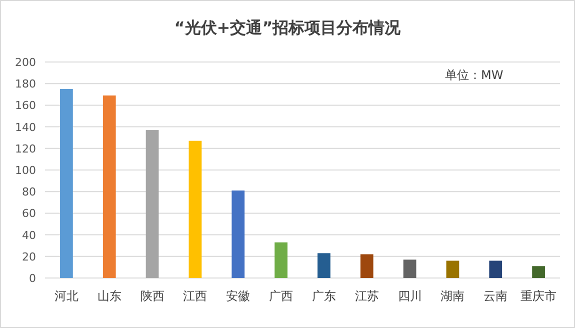 This screenshot has width=575, height=328. Describe the element at coordinates (474, 75) in the screenshot. I see `annotation: 单位：MW` at that location.